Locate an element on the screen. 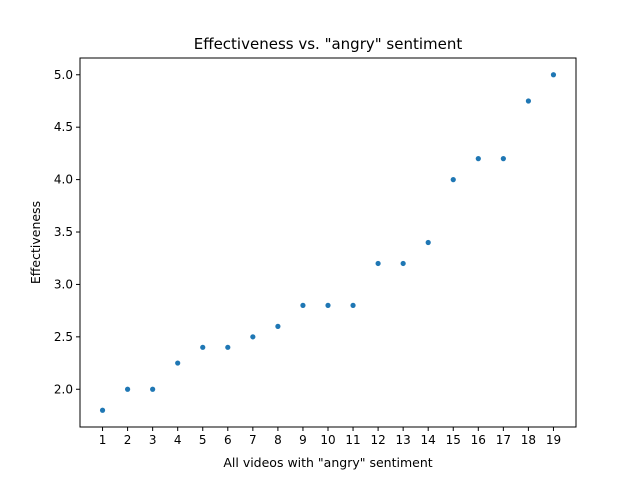 Image resolution: width=640 pixels, height=480 pixels. x-tick-label: 11 is located at coordinates (352, 440).